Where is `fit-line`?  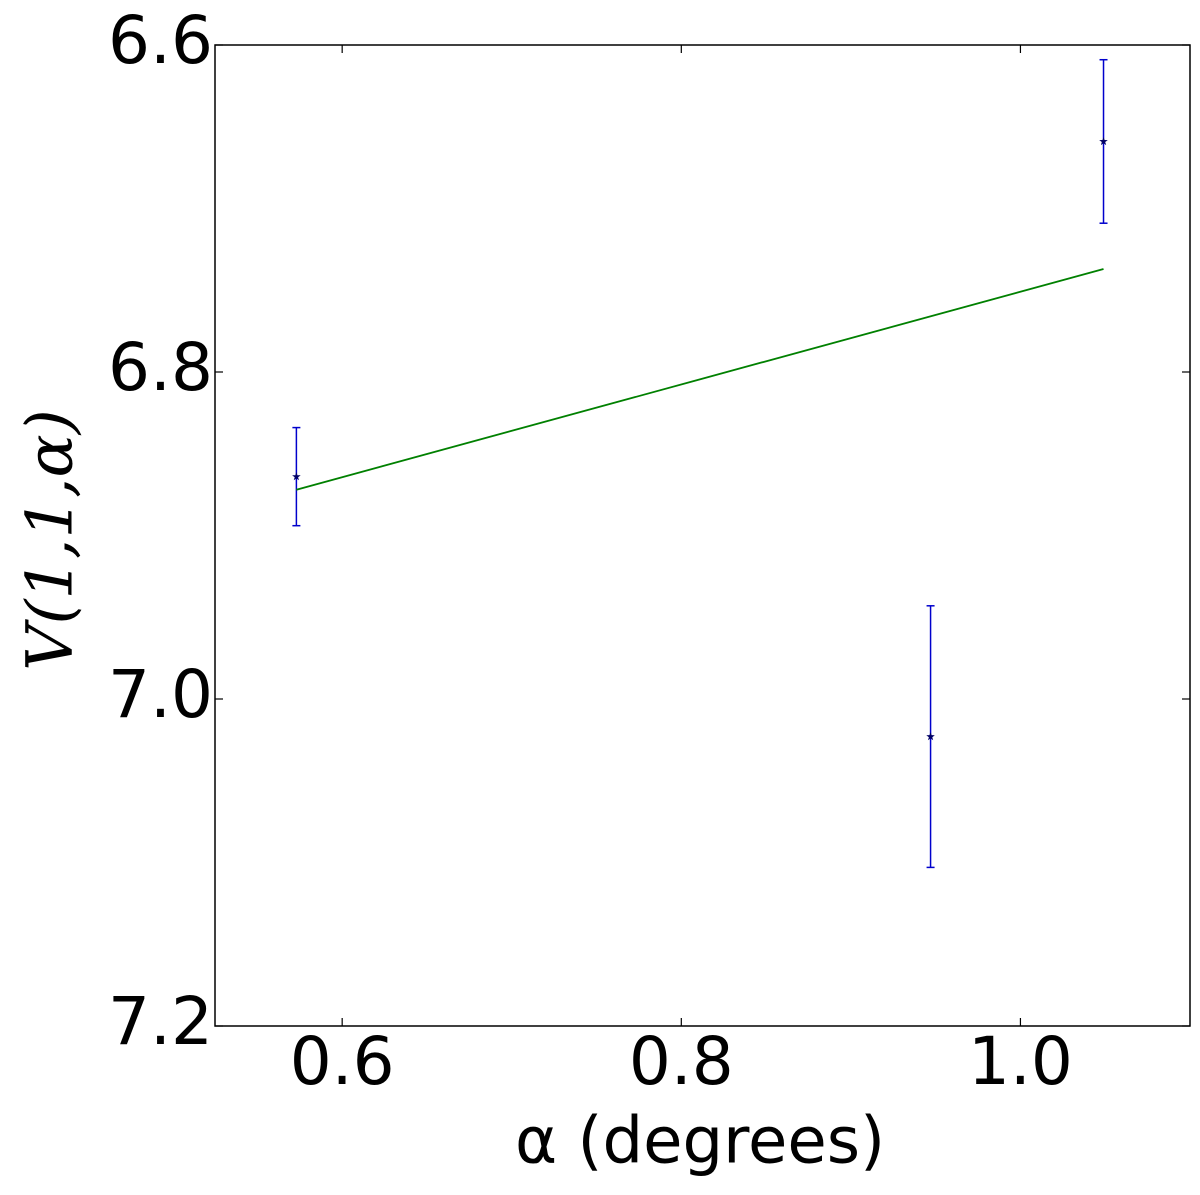
fit-line is located at coordinates (700, 379).